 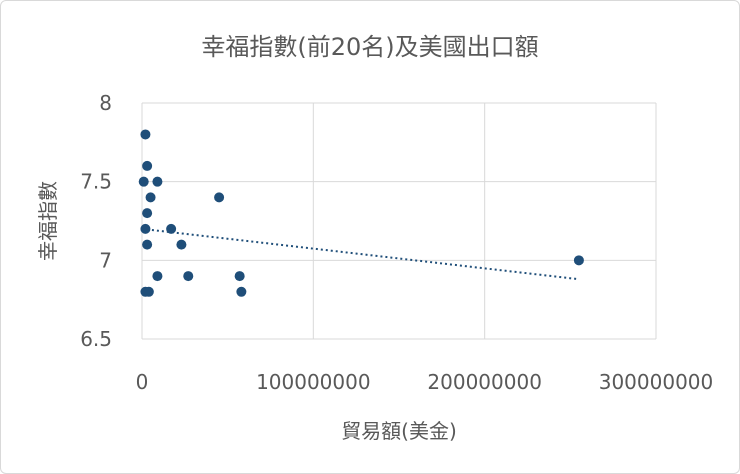 I want to click on x-axis-title: 貿易額(美金), so click(x=399, y=431).